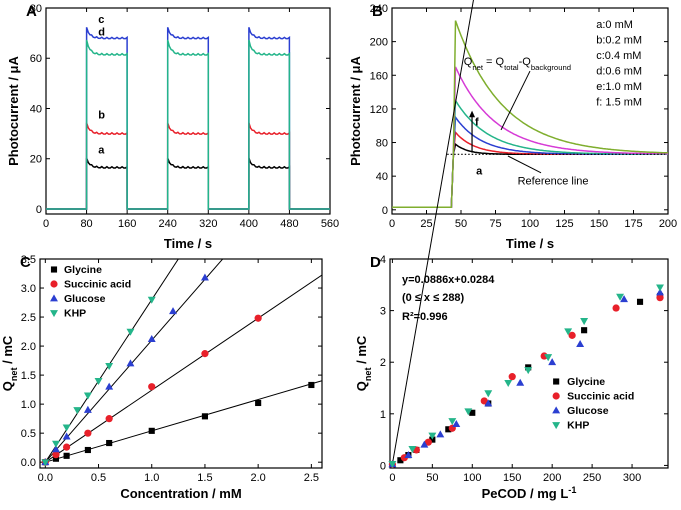  I want to click on x-tick-label-a: 160, so click(127, 224).